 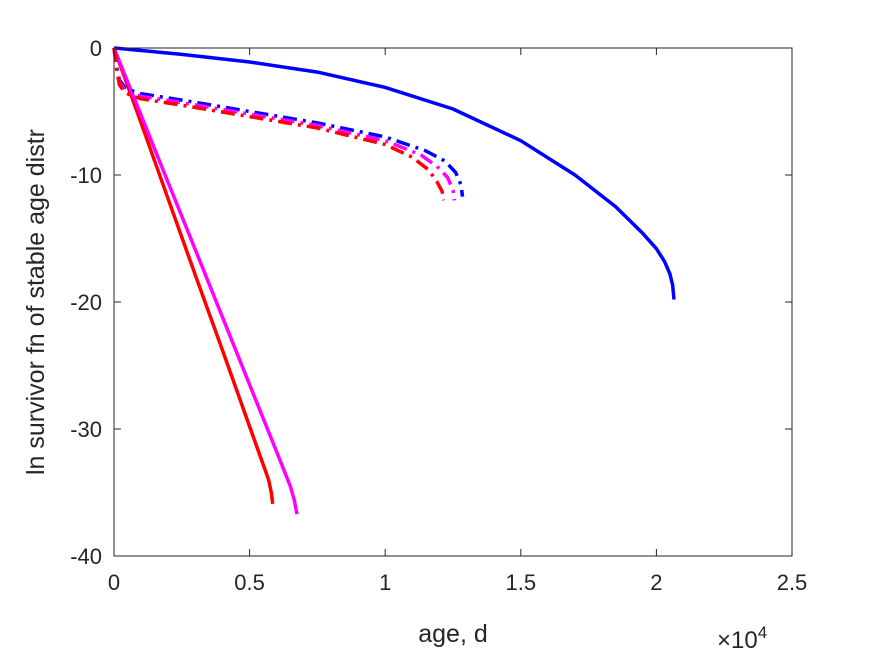 What do you see at coordinates (521, 582) in the screenshot?
I see `x-tick-label: 1.5` at bounding box center [521, 582].